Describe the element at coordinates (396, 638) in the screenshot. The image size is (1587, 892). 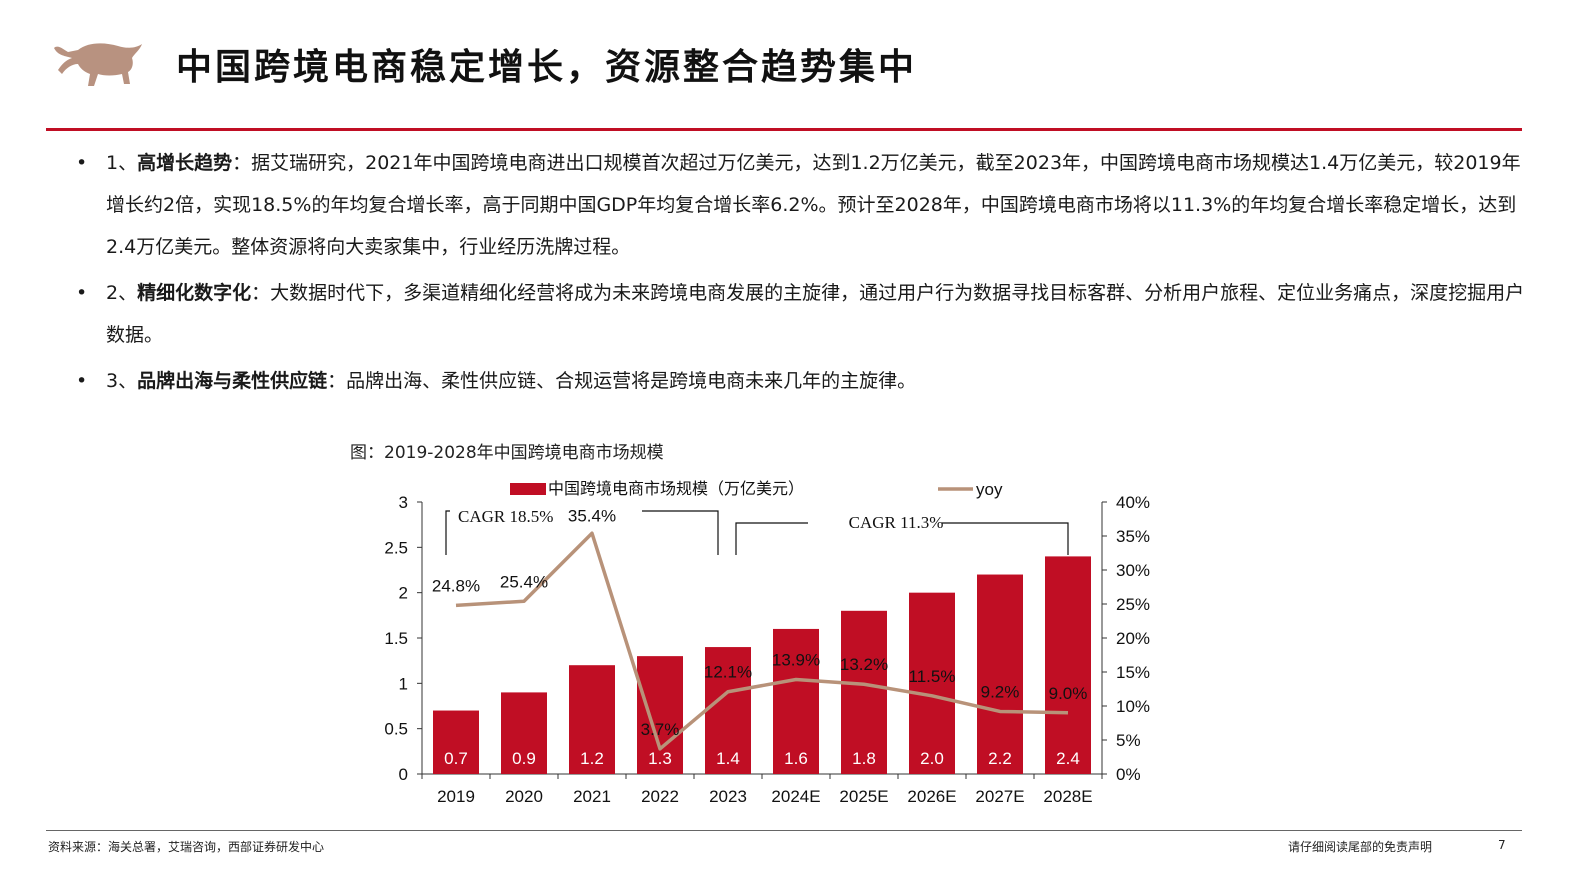
I see `y-left-tick-label: 1.5` at that location.